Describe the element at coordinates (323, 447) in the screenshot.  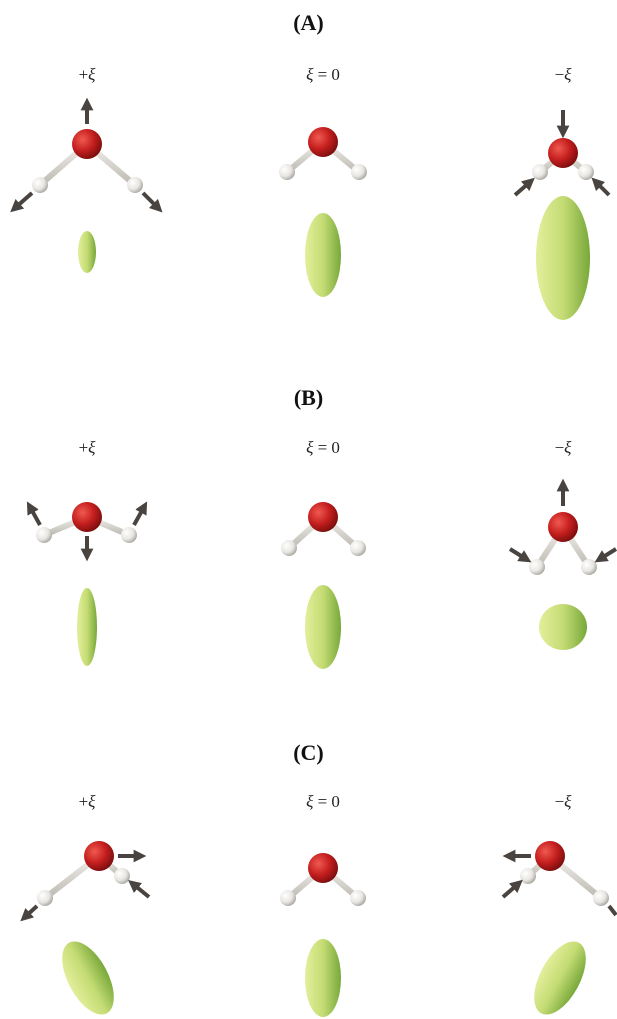
I see `label-b-xi-zero: ξ = 0` at that location.